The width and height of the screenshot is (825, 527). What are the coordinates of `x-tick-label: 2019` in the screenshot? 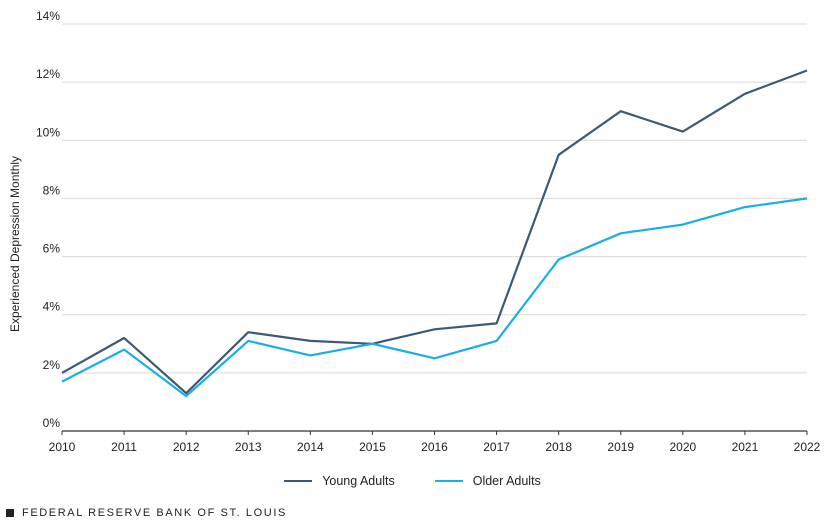 It's located at (620, 447).